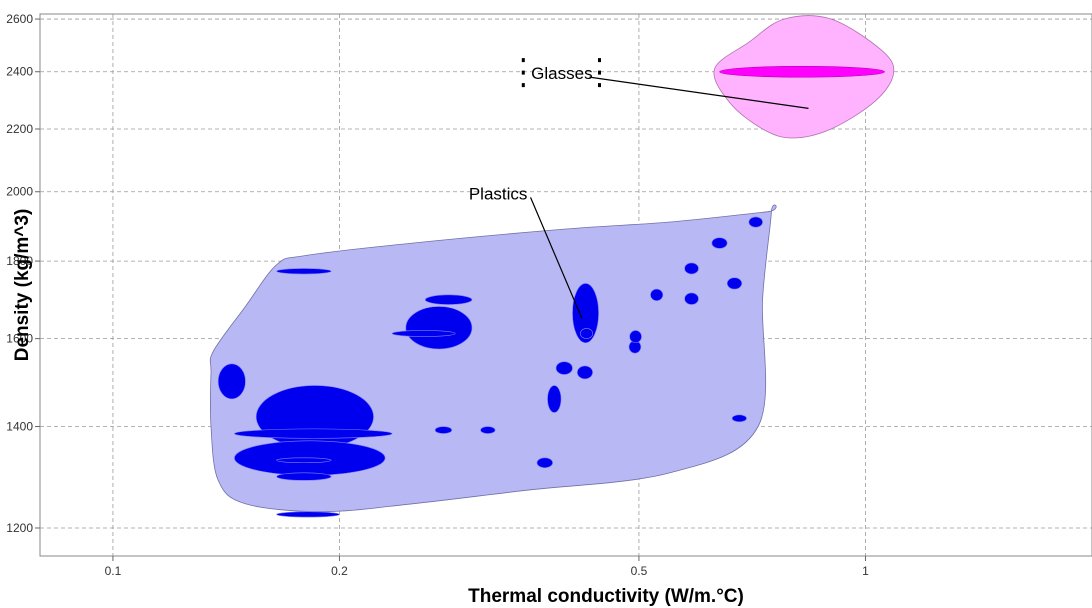 This screenshot has height=608, width=1092. I want to click on plastics-label: Plastics, so click(498, 193).